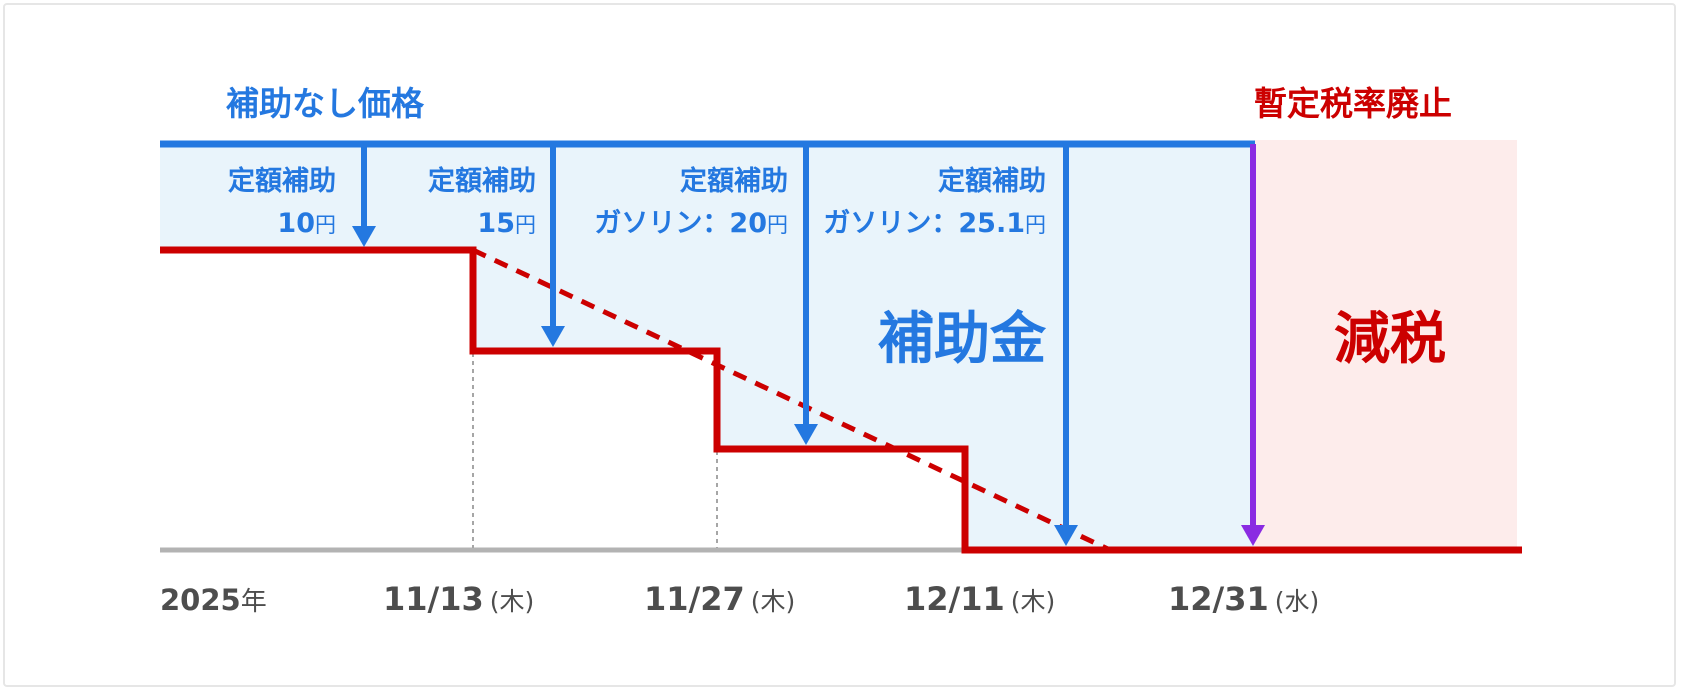 The width and height of the screenshot is (1681, 692). What do you see at coordinates (482, 181) in the screenshot?
I see `step-2-title: 定額補助` at bounding box center [482, 181].